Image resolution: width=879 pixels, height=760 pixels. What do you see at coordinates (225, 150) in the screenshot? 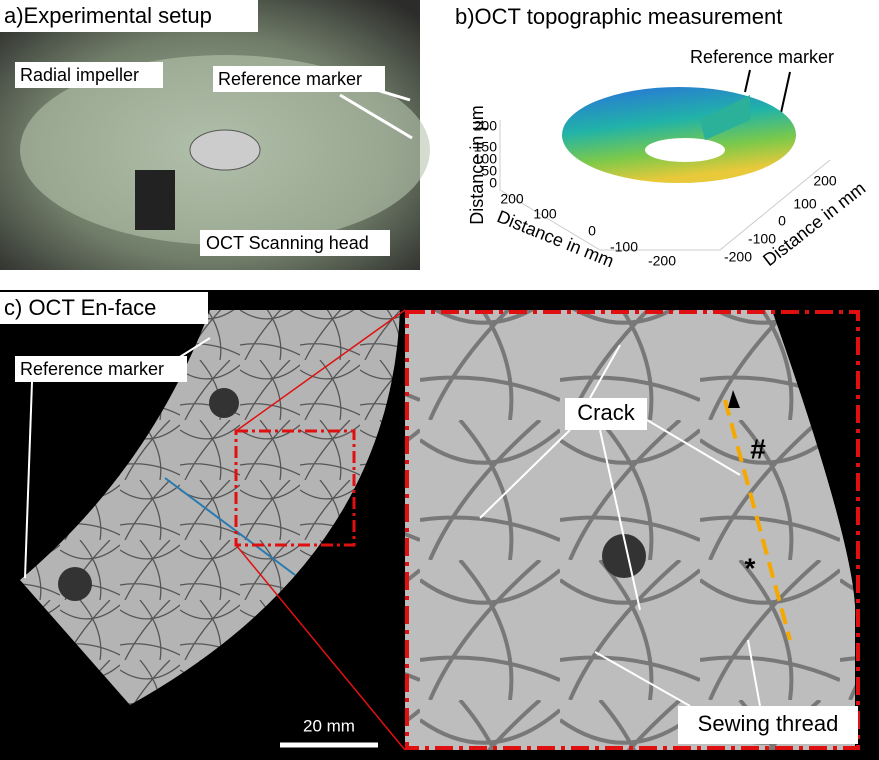
I see `hub` at bounding box center [225, 150].